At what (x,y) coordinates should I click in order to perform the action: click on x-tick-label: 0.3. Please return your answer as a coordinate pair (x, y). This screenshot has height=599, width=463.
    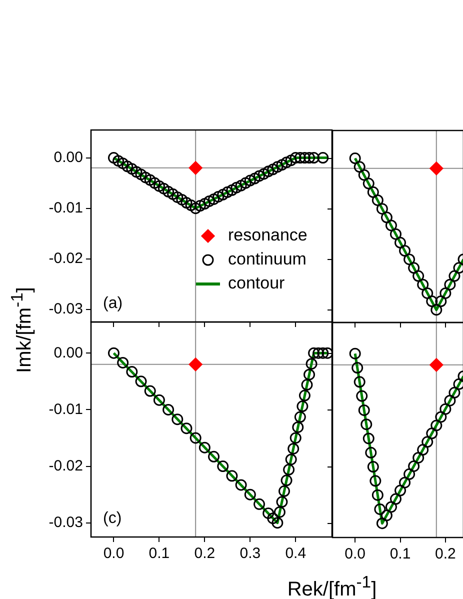
    Looking at the image, I should click on (250, 553).